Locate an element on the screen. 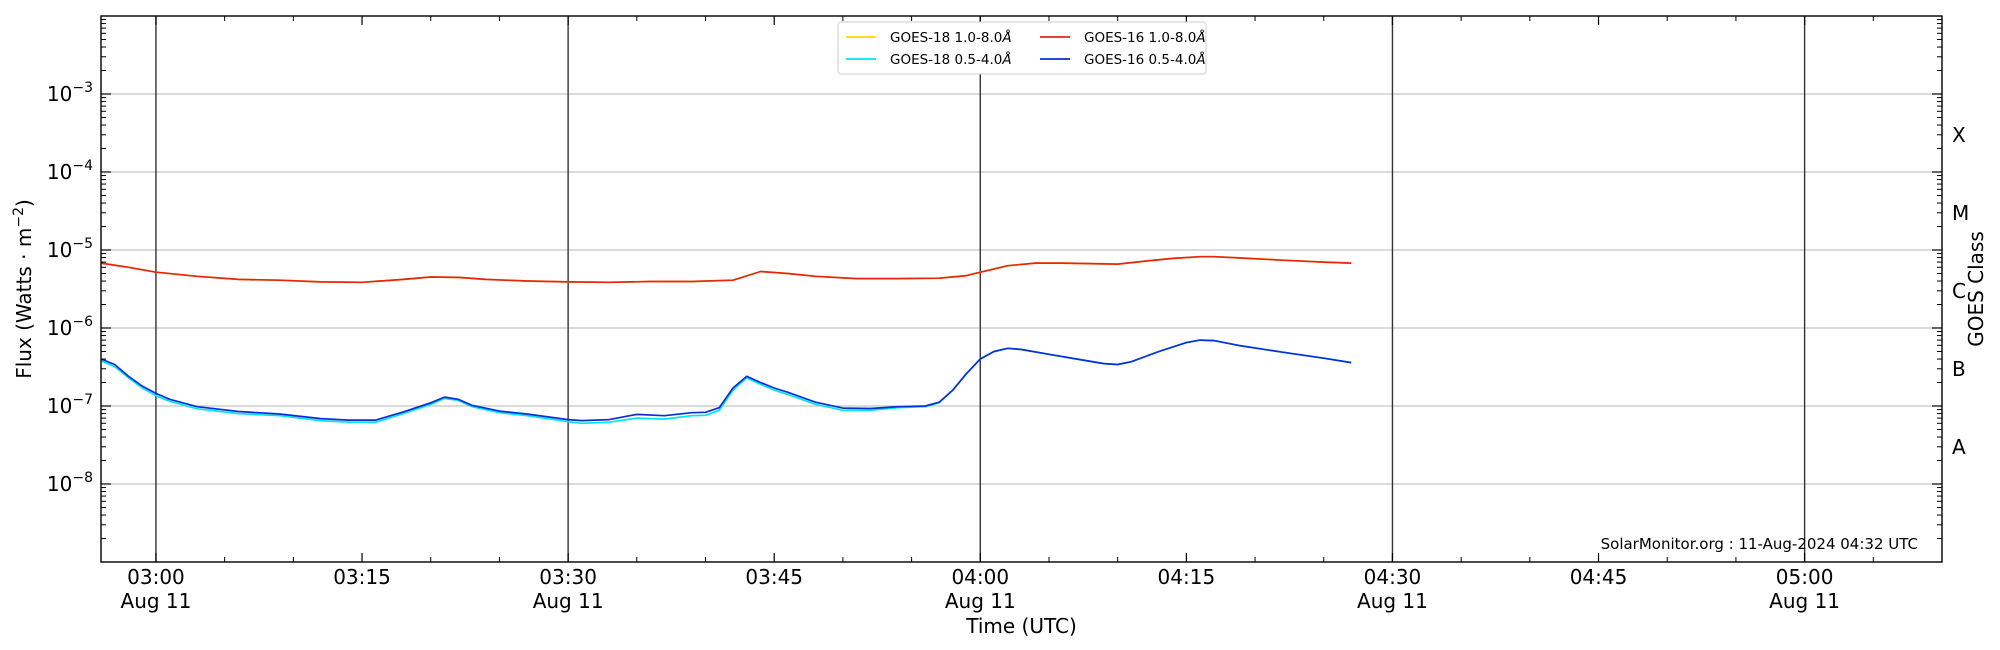  legend-entry-name: GOES-16 0.5-4.0 is located at coordinates (1140, 60).